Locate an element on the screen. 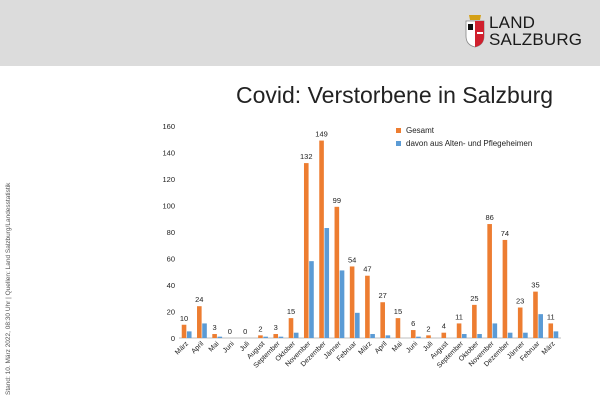 The width and height of the screenshot is (600, 400). logo-line-salzburg: SALZBURG is located at coordinates (536, 39).